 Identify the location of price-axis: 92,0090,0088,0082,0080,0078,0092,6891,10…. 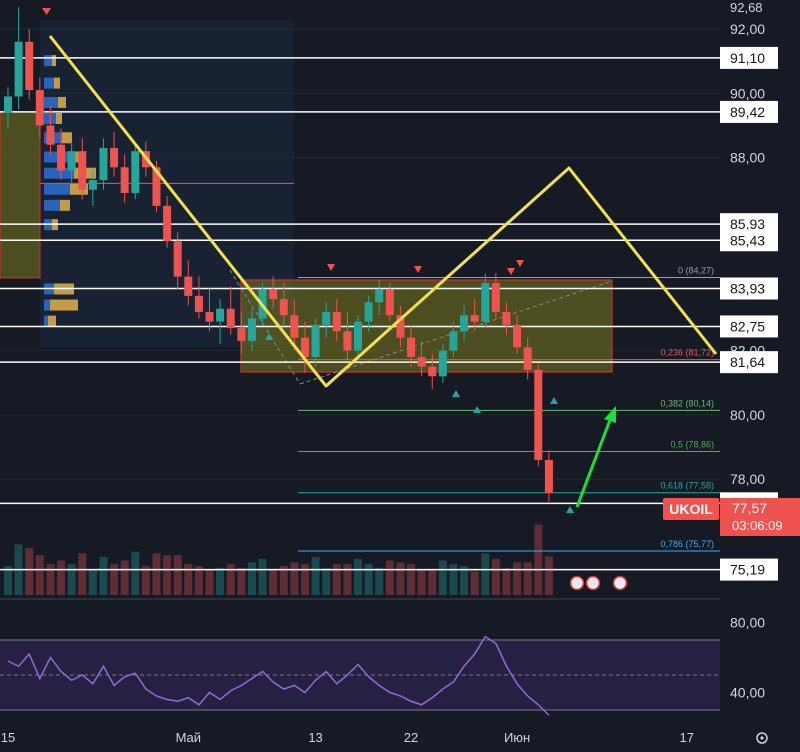
(749, 350).